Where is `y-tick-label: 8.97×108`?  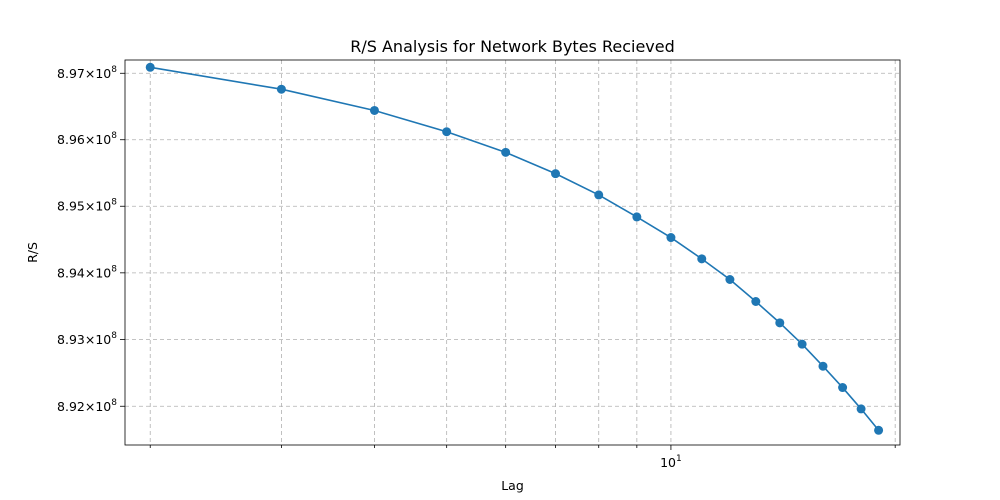
y-tick-label: 8.97×108 is located at coordinates (87, 73).